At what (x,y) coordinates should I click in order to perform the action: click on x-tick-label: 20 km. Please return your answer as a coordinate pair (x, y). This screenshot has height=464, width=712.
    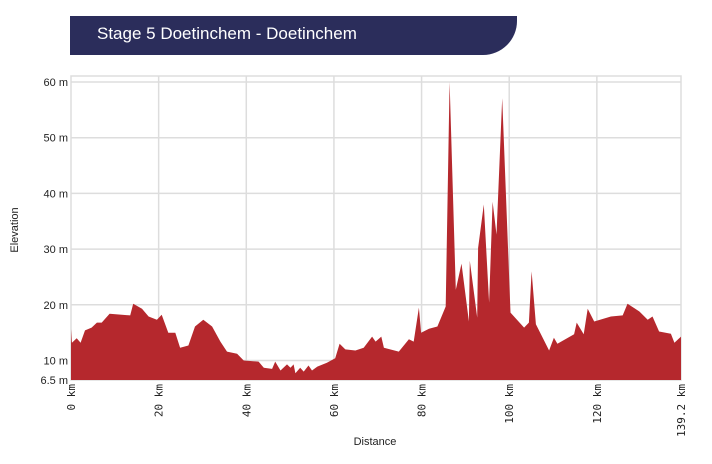
    Looking at the image, I should click on (159, 400).